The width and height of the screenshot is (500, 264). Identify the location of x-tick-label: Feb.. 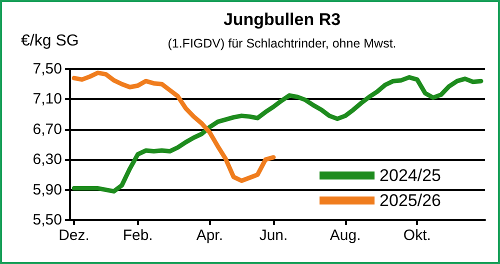
(137, 235).